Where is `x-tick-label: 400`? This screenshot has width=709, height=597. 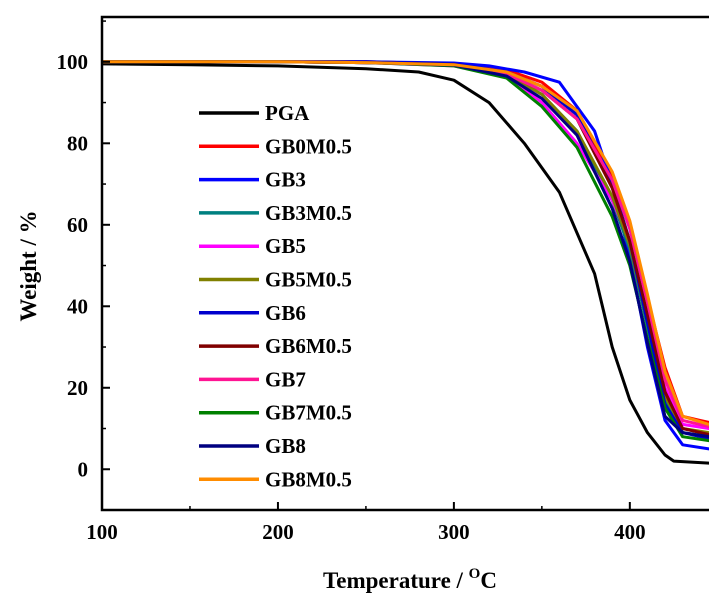 x-tick-label: 400 is located at coordinates (630, 532).